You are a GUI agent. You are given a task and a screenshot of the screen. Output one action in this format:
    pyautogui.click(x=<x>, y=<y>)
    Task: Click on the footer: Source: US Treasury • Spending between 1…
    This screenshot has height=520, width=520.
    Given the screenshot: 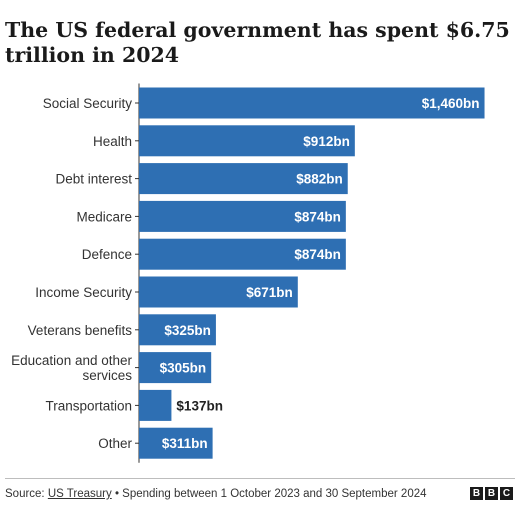 What is the action you would take?
    pyautogui.click(x=260, y=494)
    